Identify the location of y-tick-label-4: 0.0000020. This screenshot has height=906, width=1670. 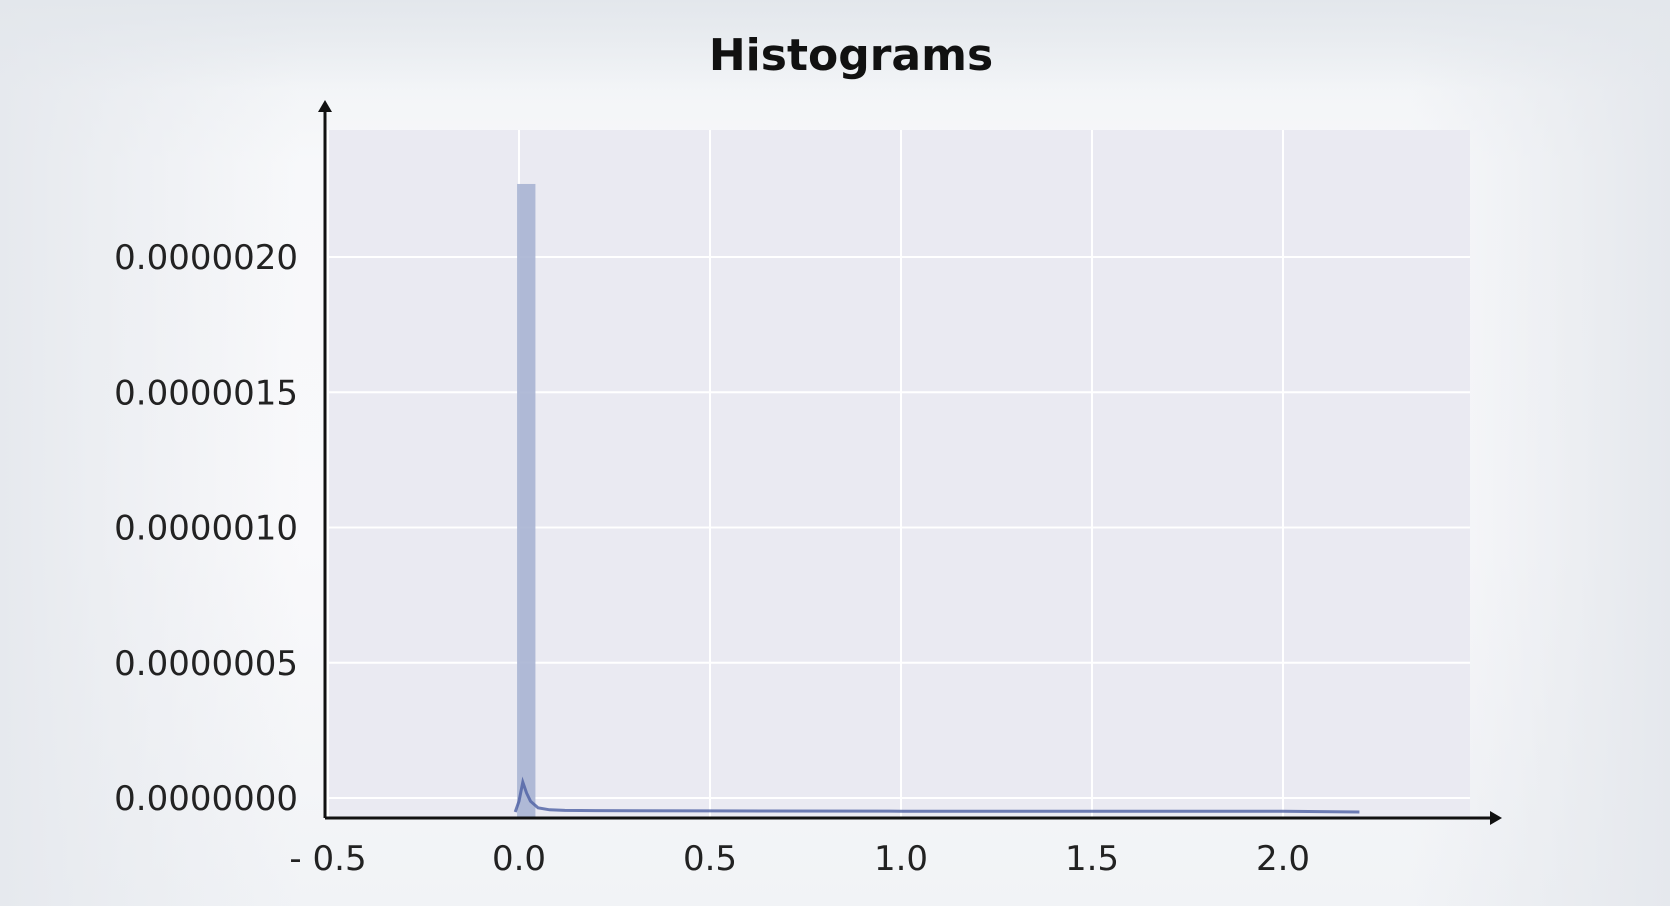
(206, 258).